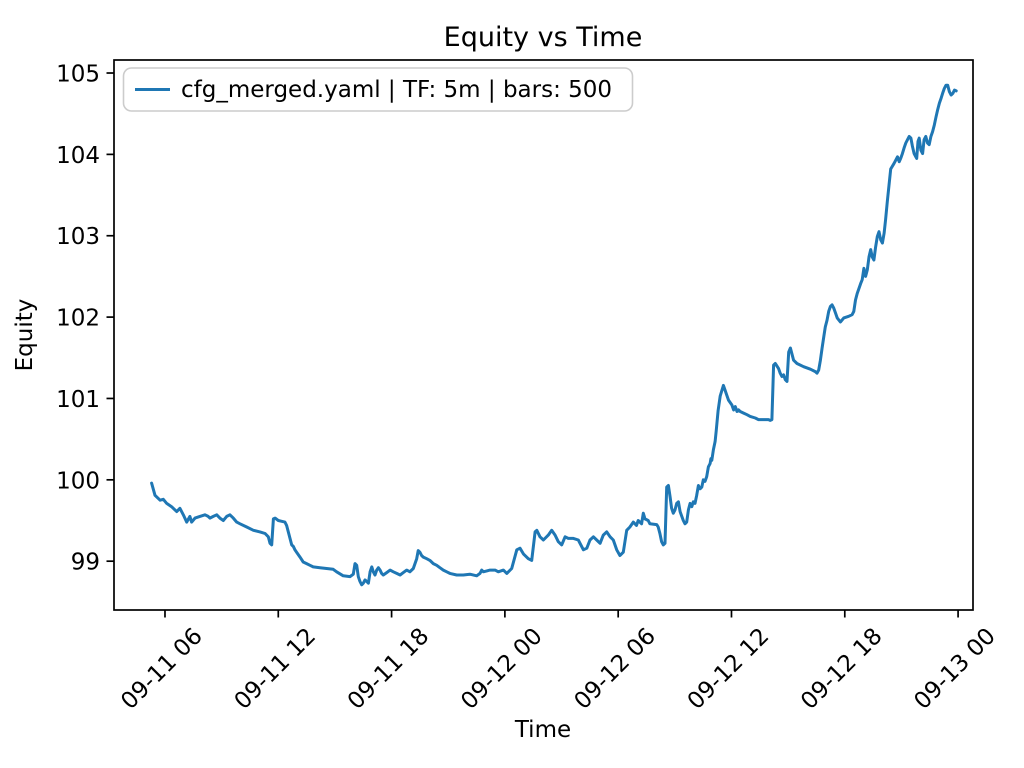 This screenshot has height=768, width=1024. Describe the element at coordinates (615, 669) in the screenshot. I see `x-tick-label: 09-12 06` at that location.